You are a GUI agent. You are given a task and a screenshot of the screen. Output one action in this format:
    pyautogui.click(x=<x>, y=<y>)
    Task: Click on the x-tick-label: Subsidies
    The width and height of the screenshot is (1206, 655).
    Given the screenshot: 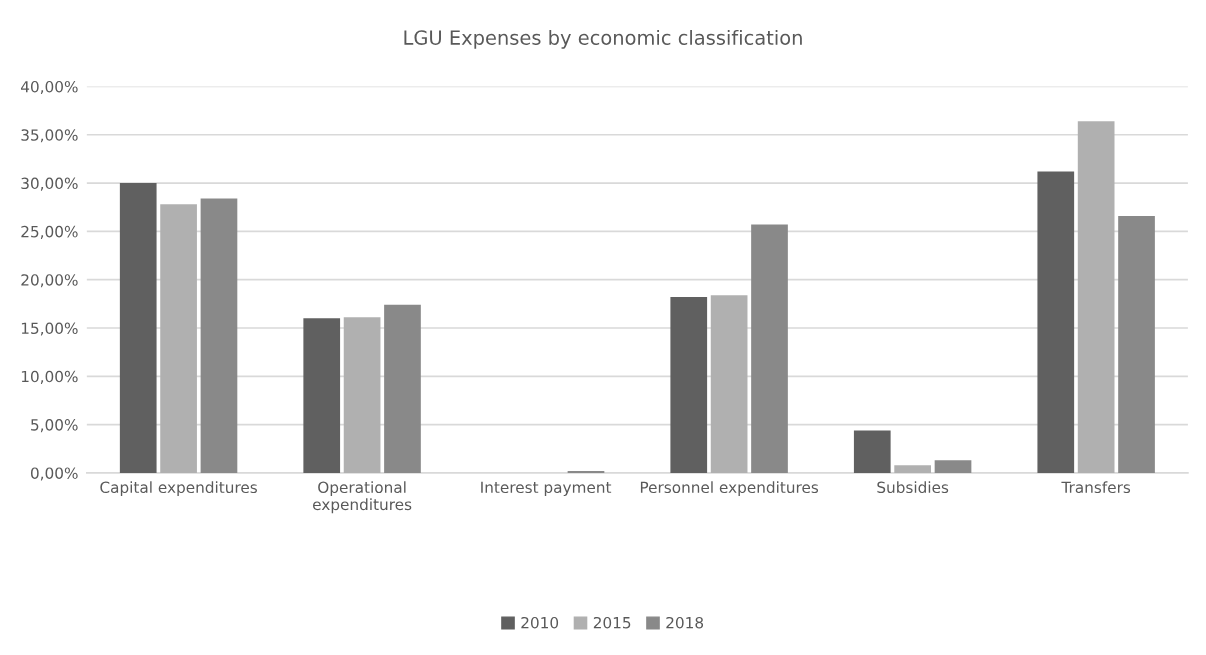 What is the action you would take?
    pyautogui.click(x=913, y=487)
    